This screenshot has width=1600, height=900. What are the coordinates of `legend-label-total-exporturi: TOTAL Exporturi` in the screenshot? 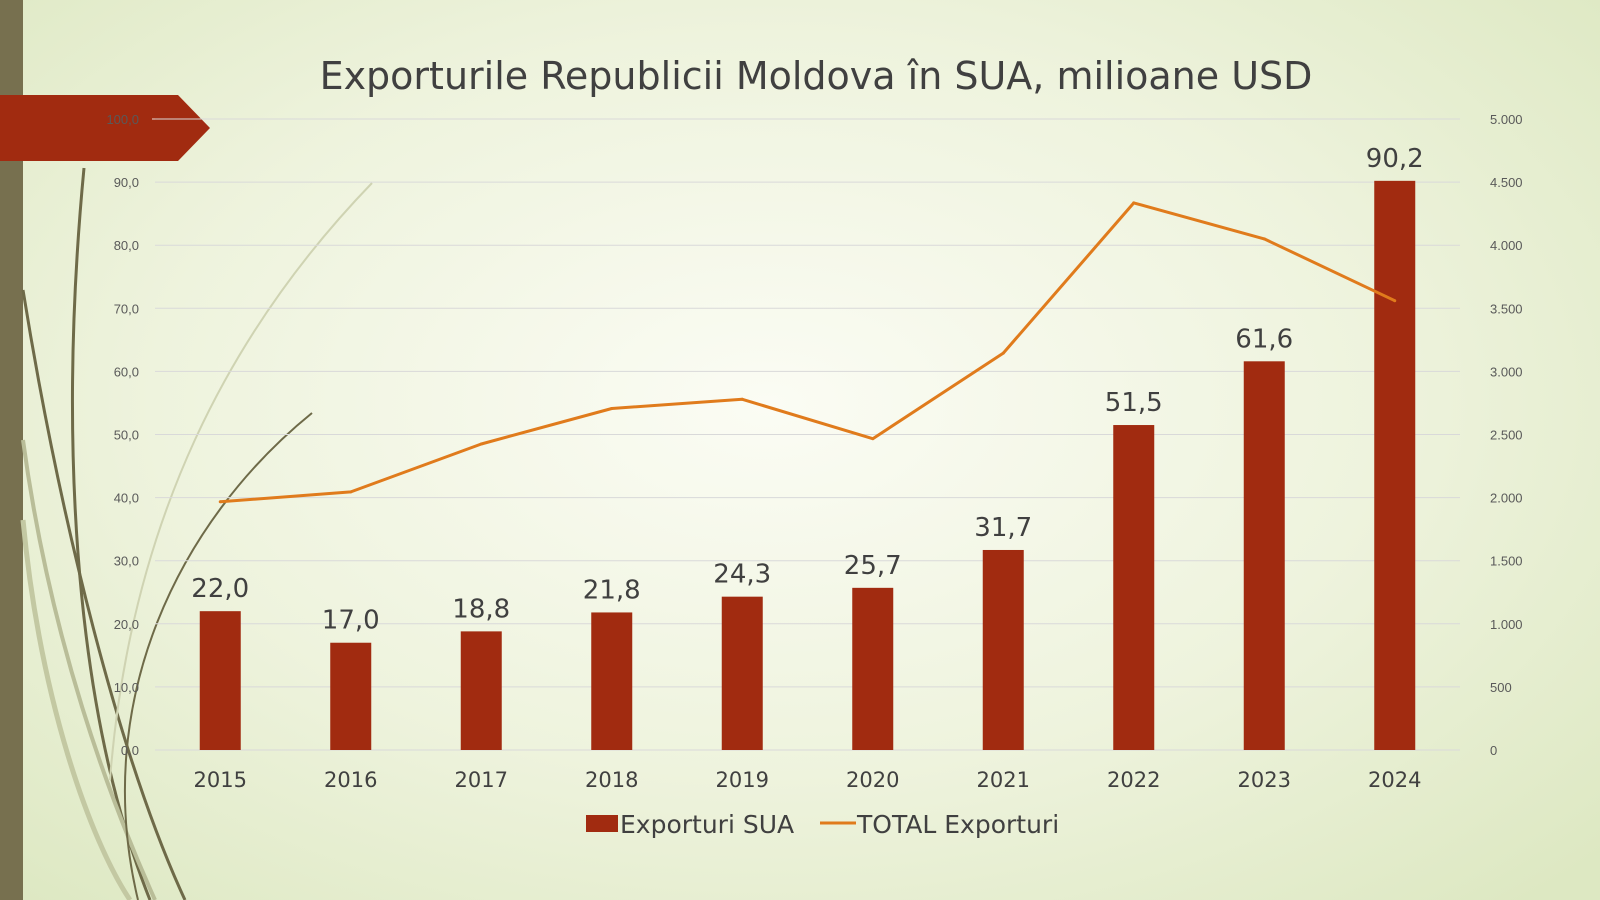 It's located at (957, 824).